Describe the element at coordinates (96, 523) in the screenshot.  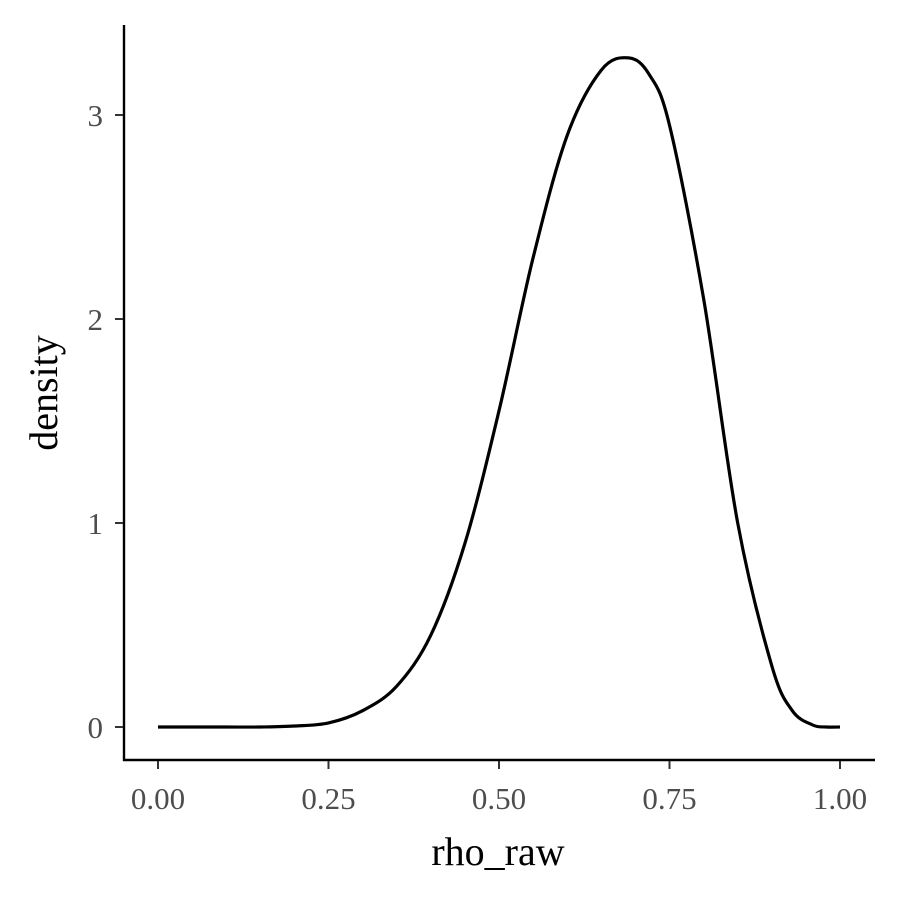
I see `y-tick-label: 1` at that location.